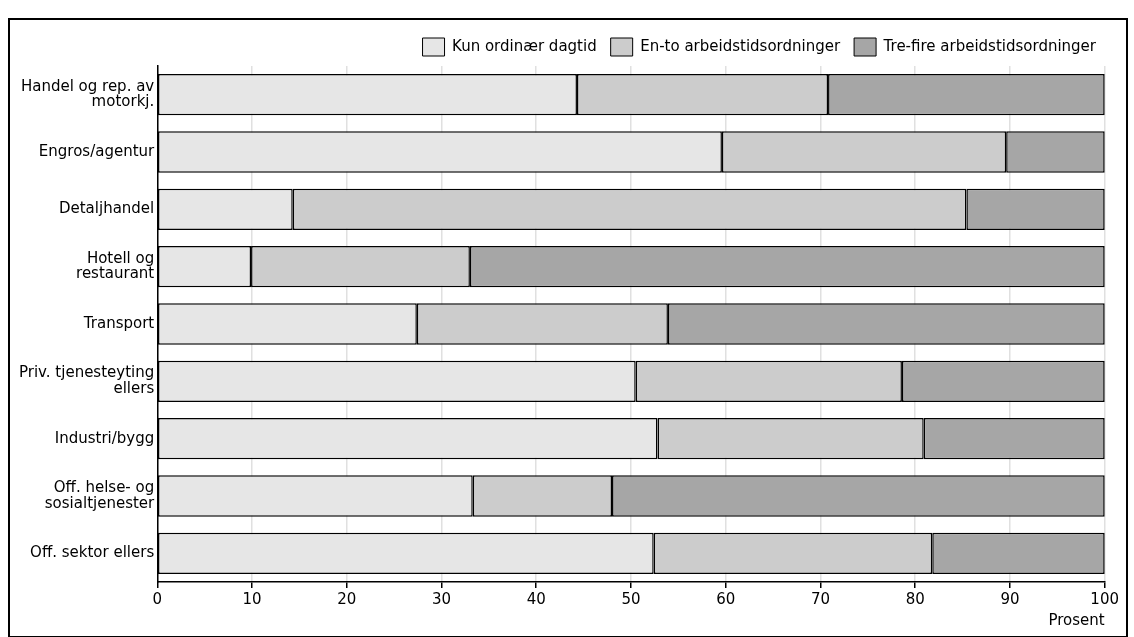  What do you see at coordinates (115, 265) in the screenshot?
I see `y-tick-label: Hotell og restaurant` at bounding box center [115, 265].